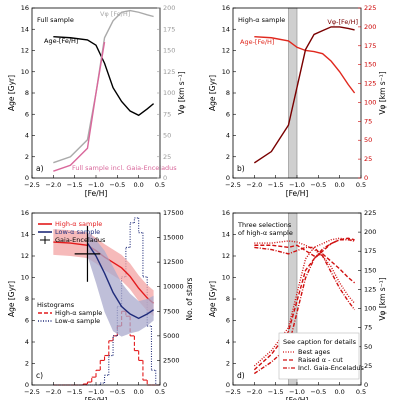 This screenshot has height=400, width=400. Describe the element at coordinates (40, 168) in the screenshot. I see `panel-letter: a)` at that location.